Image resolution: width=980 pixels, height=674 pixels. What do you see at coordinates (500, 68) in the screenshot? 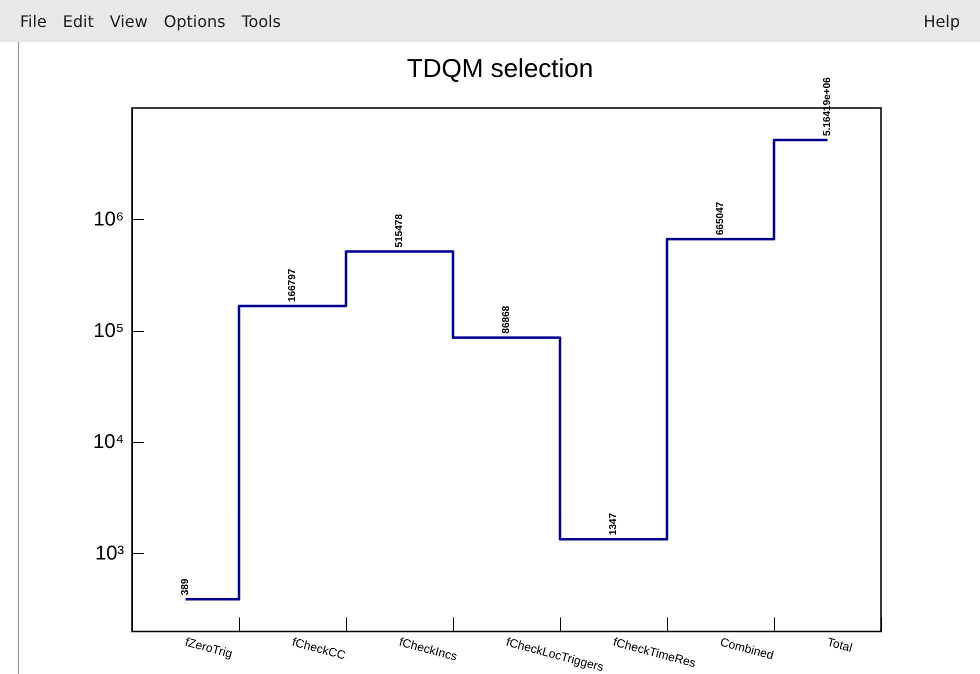
I see `chart-title: TDQM selection` at bounding box center [500, 68].